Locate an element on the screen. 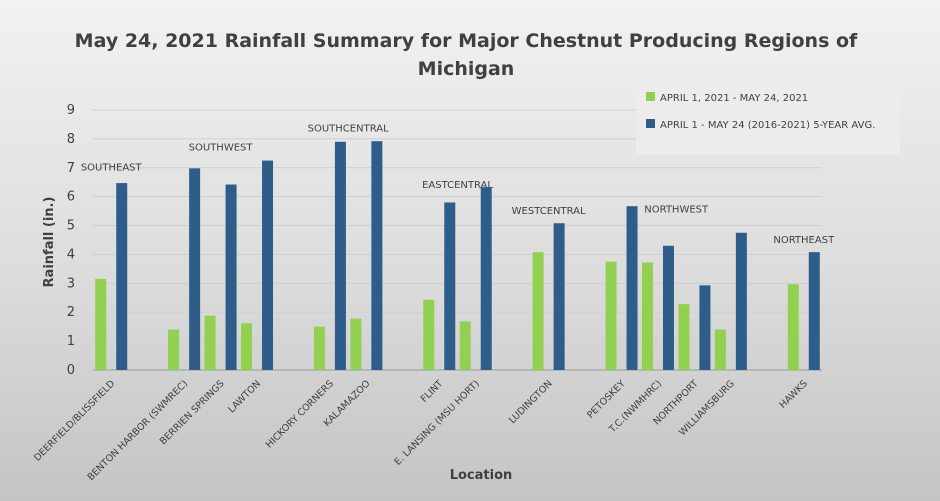 Image resolution: width=940 pixels, height=501 pixels. y-axis-ticks: 0 1 2 3 4 5 6 7 8 9 is located at coordinates (71, 240).